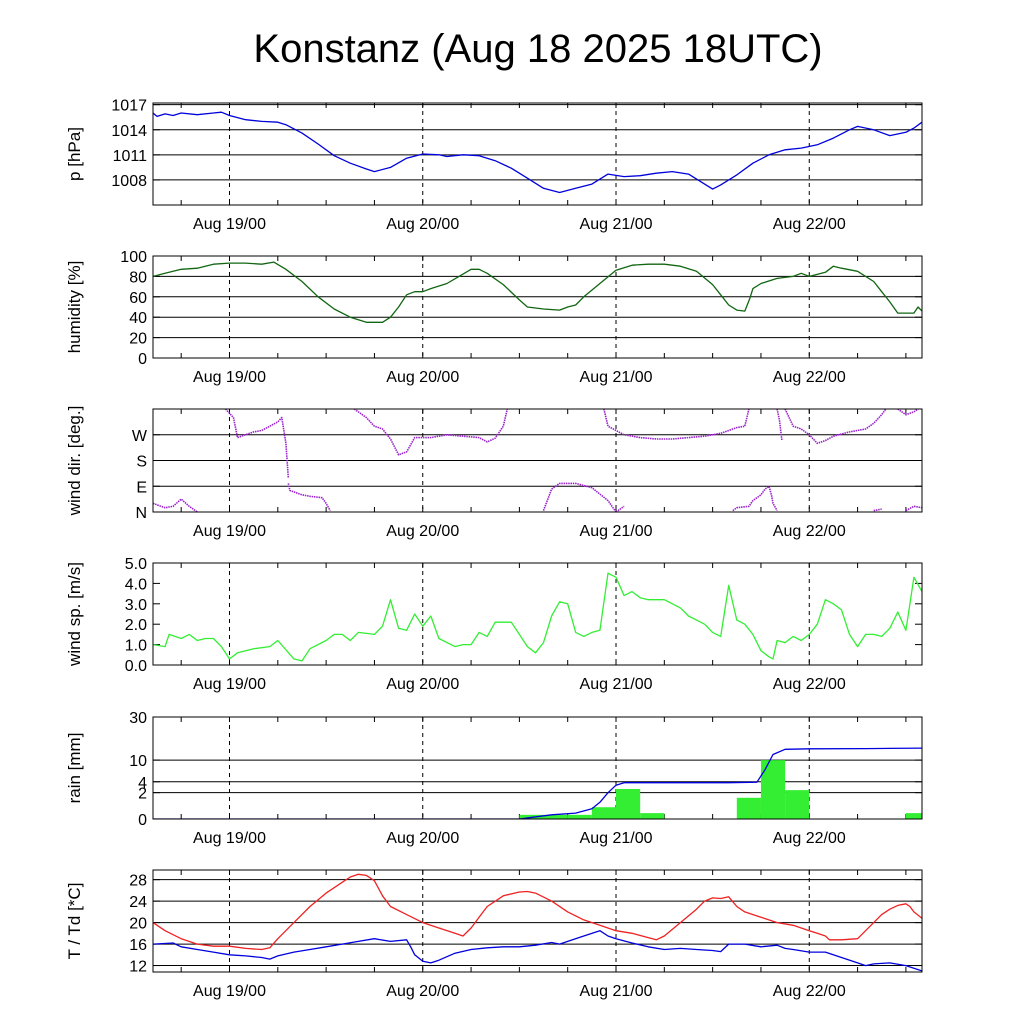 The image size is (1024, 1024). What do you see at coordinates (74, 921) in the screenshot?
I see `y-axis-label: T / Td [*C]` at bounding box center [74, 921].